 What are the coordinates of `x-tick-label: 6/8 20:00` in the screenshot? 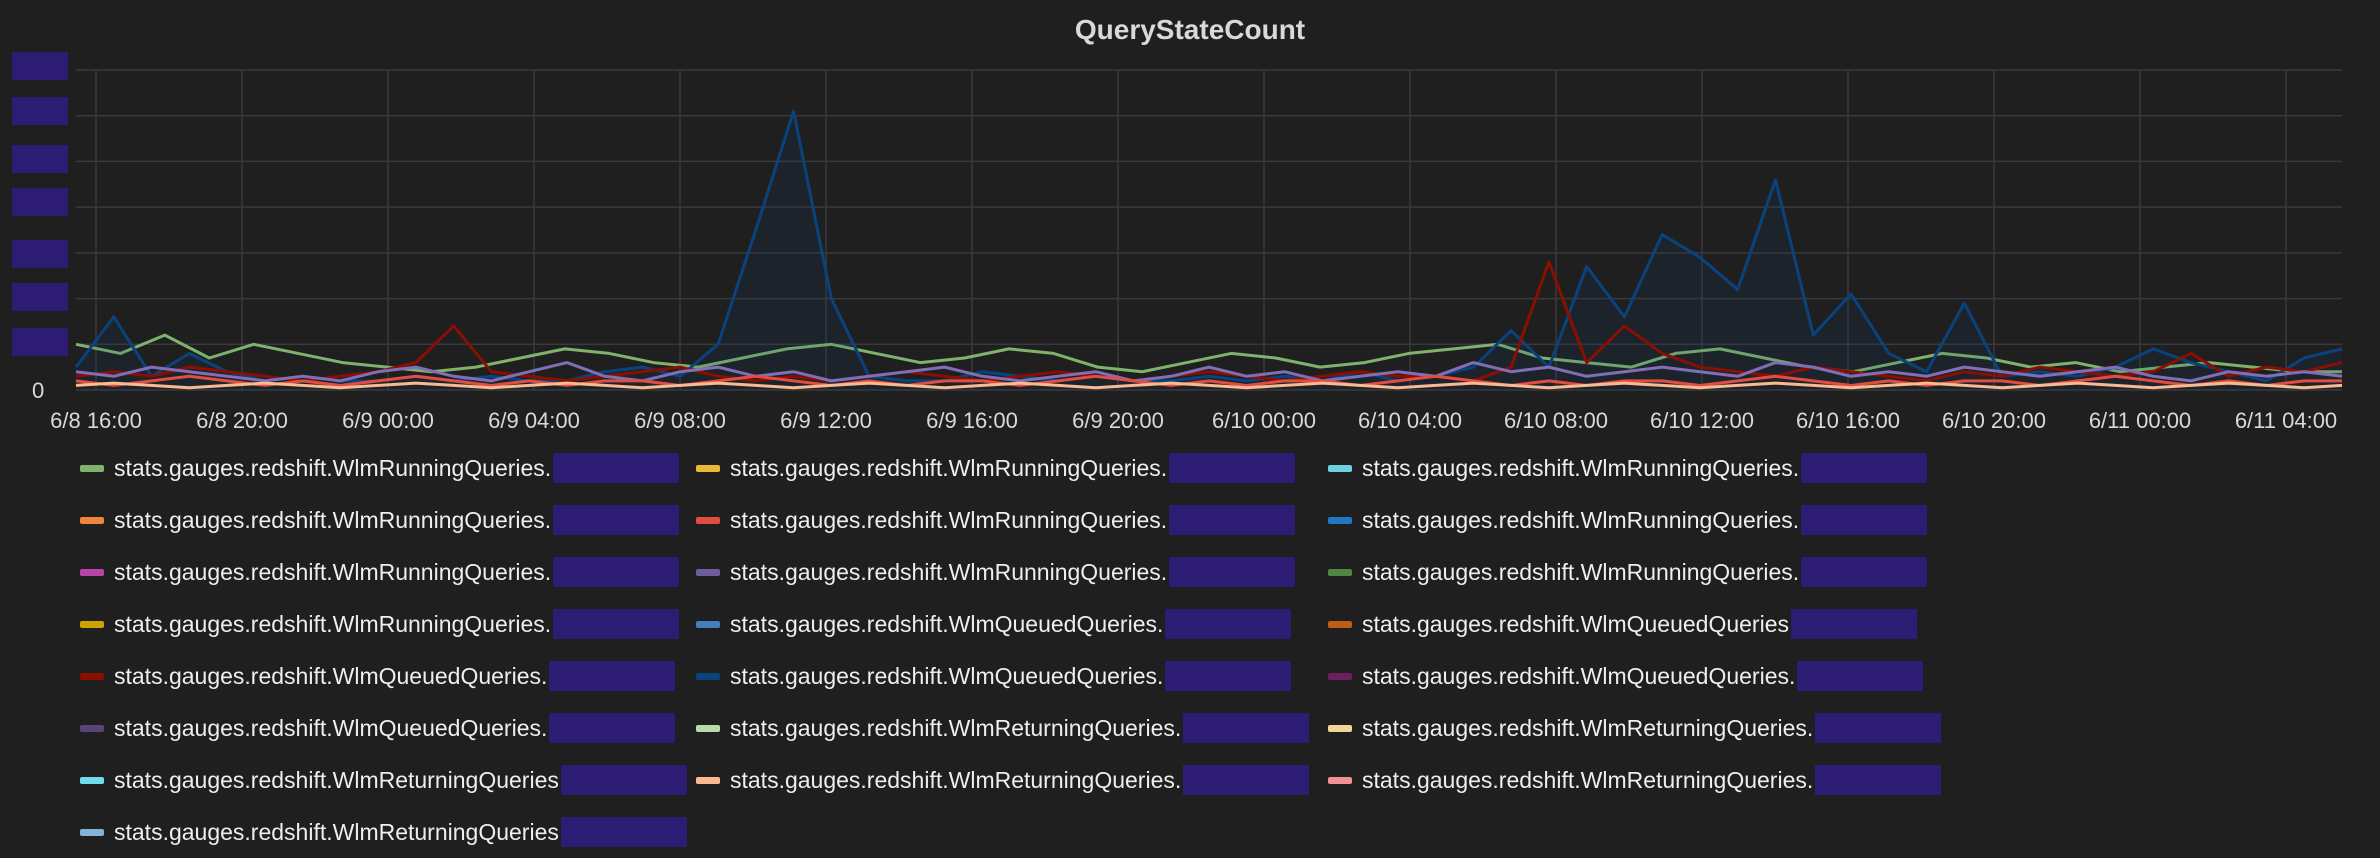 It's located at (242, 420).